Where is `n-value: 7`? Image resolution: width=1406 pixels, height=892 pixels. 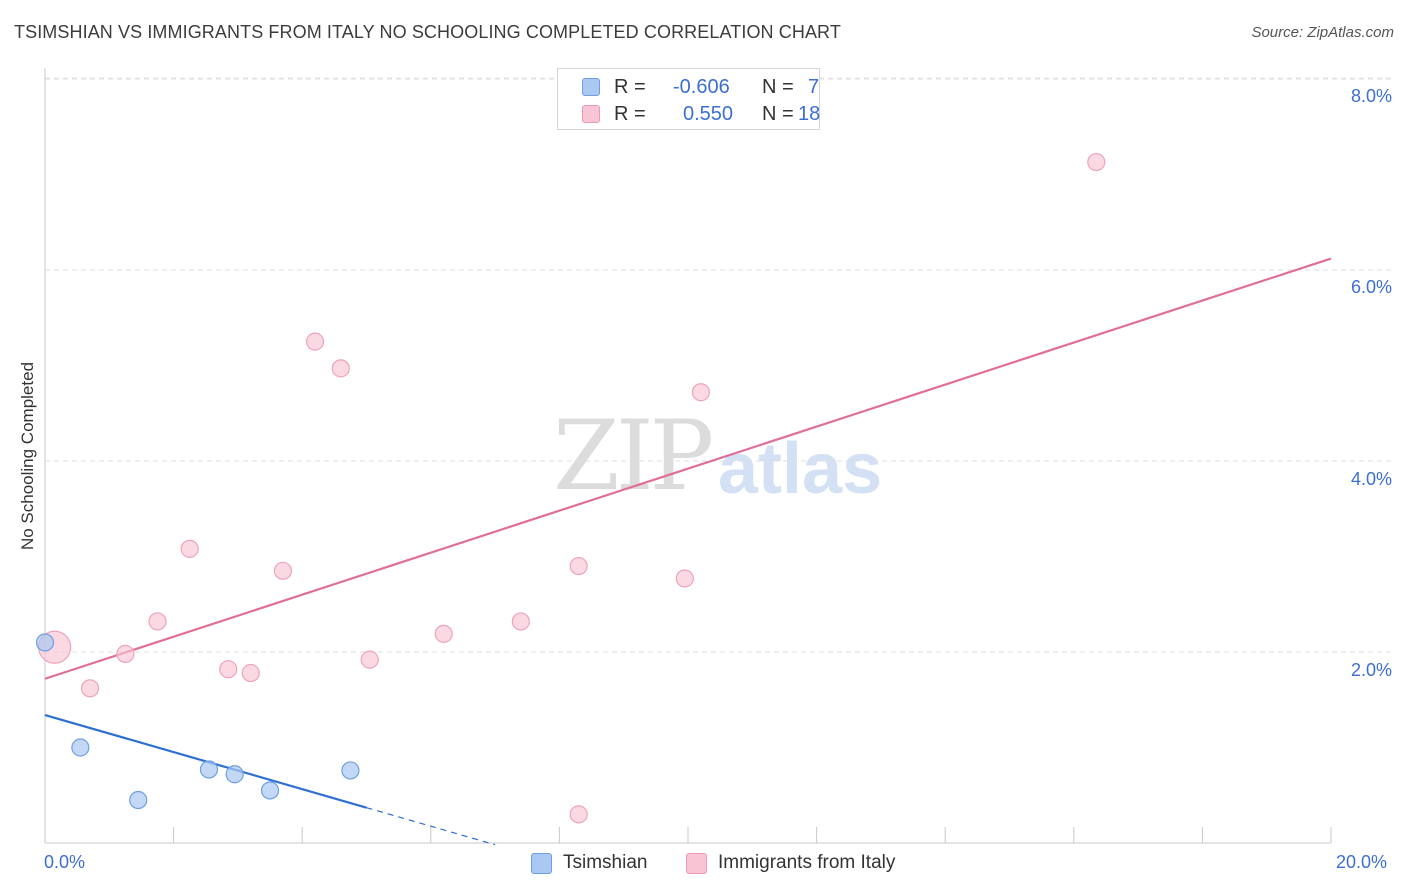 n-value: 7 is located at coordinates (814, 87).